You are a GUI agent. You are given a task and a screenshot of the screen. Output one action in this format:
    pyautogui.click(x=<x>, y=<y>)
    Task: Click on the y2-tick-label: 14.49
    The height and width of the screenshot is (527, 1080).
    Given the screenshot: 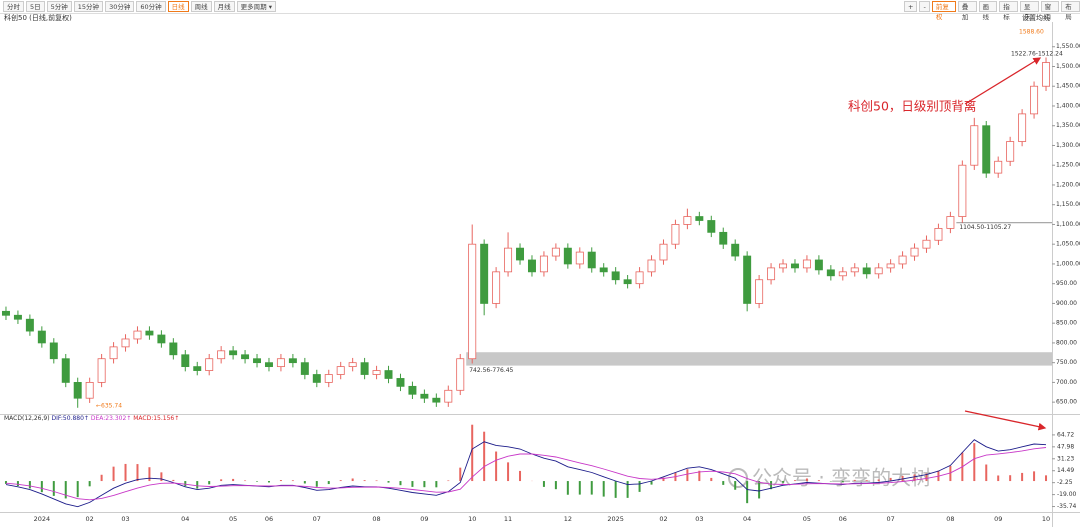 What is the action you would take?
    pyautogui.click(x=1065, y=470)
    